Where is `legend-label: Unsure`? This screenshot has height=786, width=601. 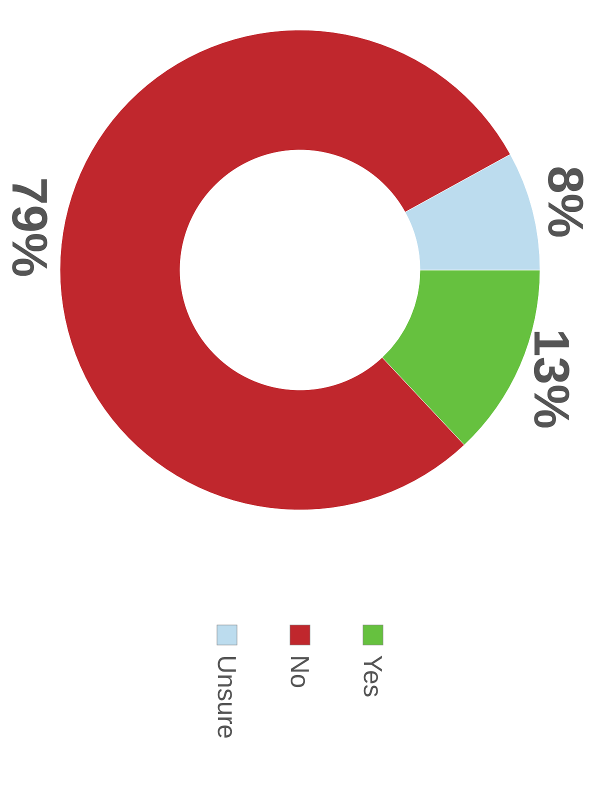
legend-label: Unsure is located at coordinates (227, 697).